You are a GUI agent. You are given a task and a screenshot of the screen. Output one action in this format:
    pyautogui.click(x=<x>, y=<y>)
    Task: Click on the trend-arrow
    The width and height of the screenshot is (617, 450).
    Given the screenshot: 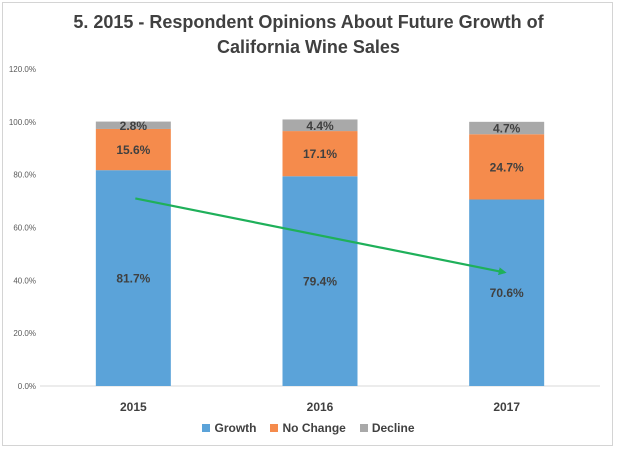 What is the action you would take?
    pyautogui.click(x=321, y=236)
    